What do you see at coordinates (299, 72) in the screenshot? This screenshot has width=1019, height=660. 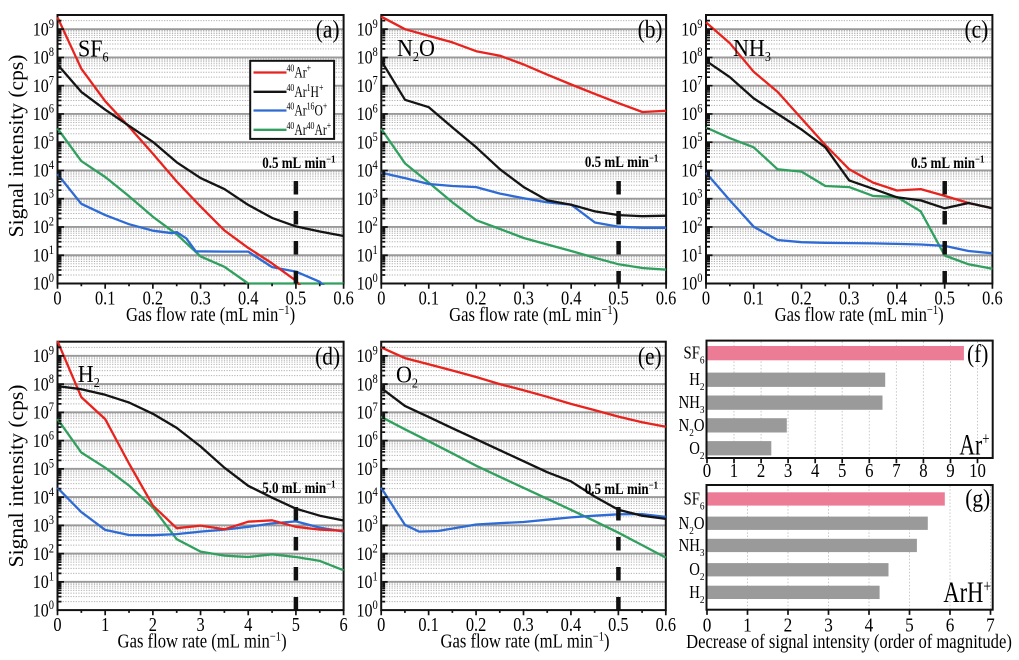 I see `svg-text: 40Ar+` at bounding box center [299, 72].